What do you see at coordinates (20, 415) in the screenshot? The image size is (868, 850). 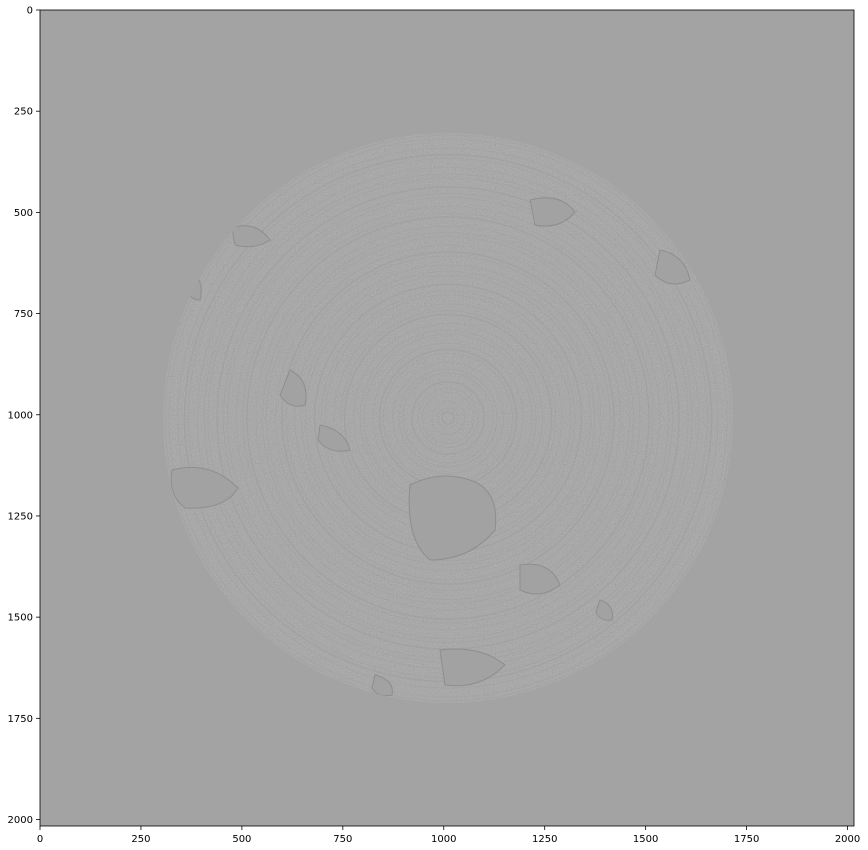 I see `y-tick-label: 1000` at bounding box center [20, 415].